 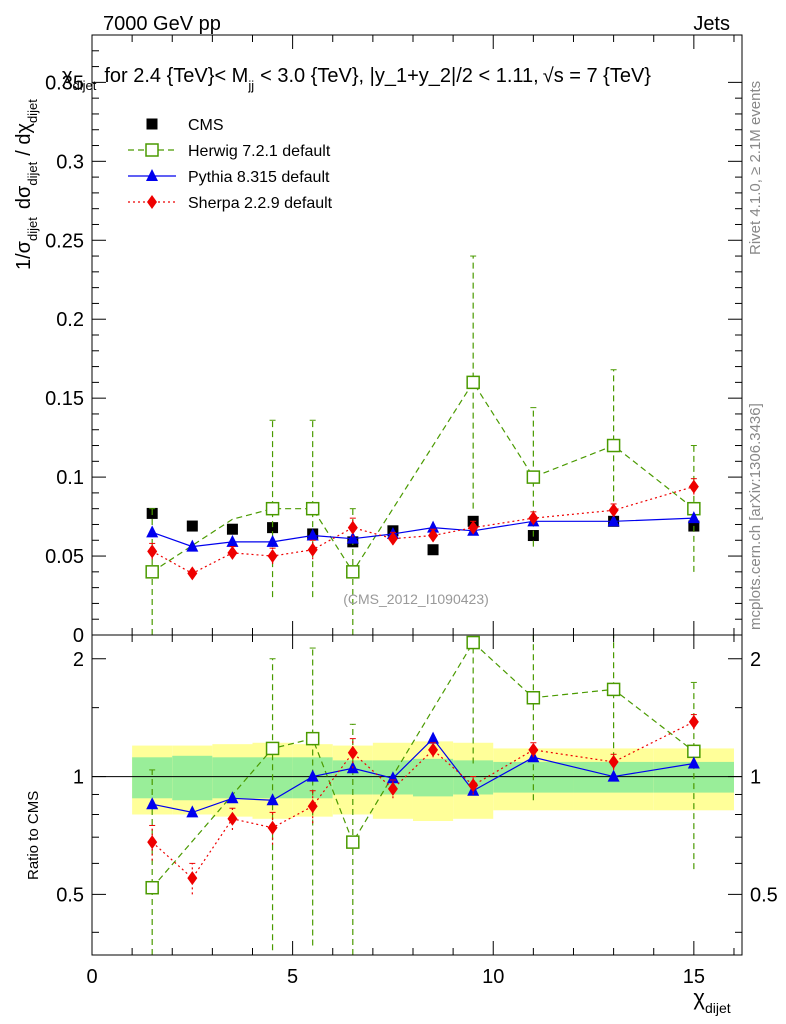 I want to click on pythia-line, so click(x=422, y=532).